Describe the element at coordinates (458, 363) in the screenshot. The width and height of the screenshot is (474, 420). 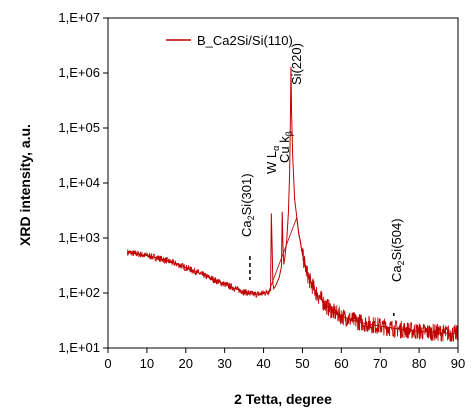
I see `x-tick-label: 90` at that location.